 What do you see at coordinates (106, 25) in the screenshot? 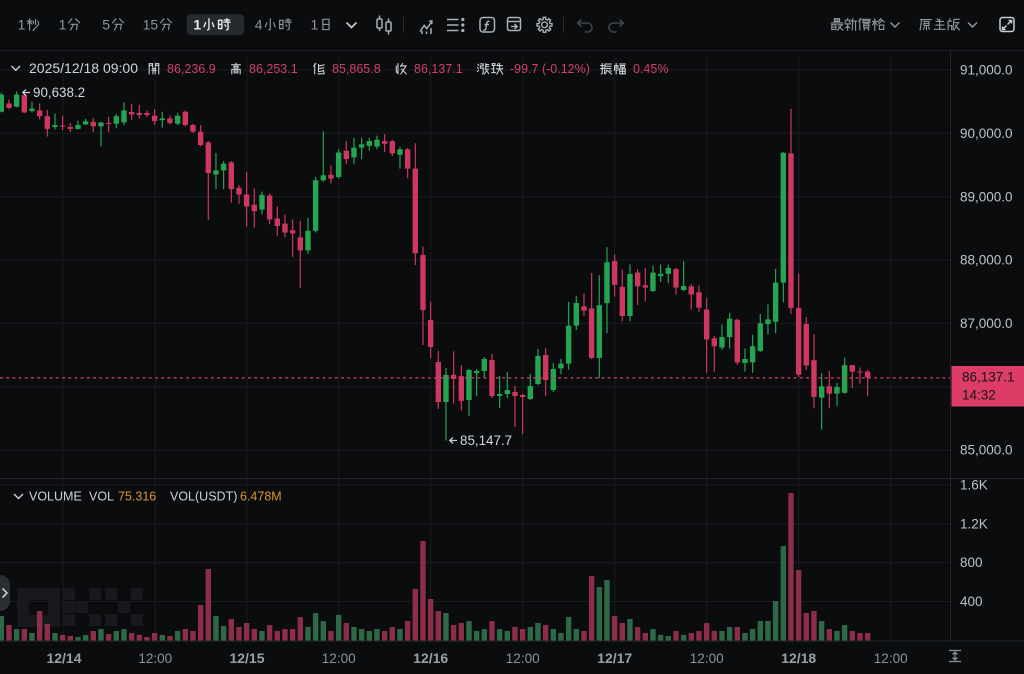
I see `svg-text: 5` at bounding box center [106, 25].